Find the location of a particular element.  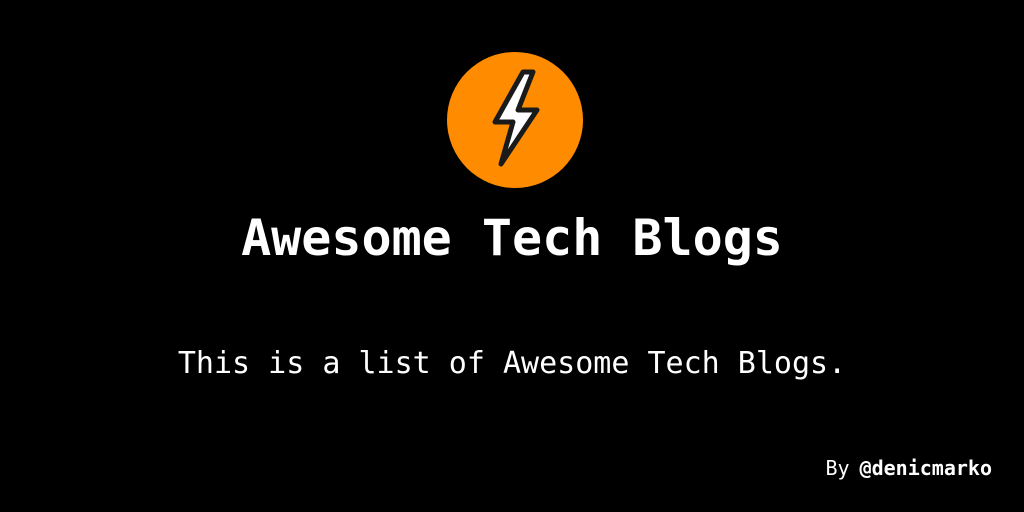

lightning-bolt-icon is located at coordinates (515, 120).